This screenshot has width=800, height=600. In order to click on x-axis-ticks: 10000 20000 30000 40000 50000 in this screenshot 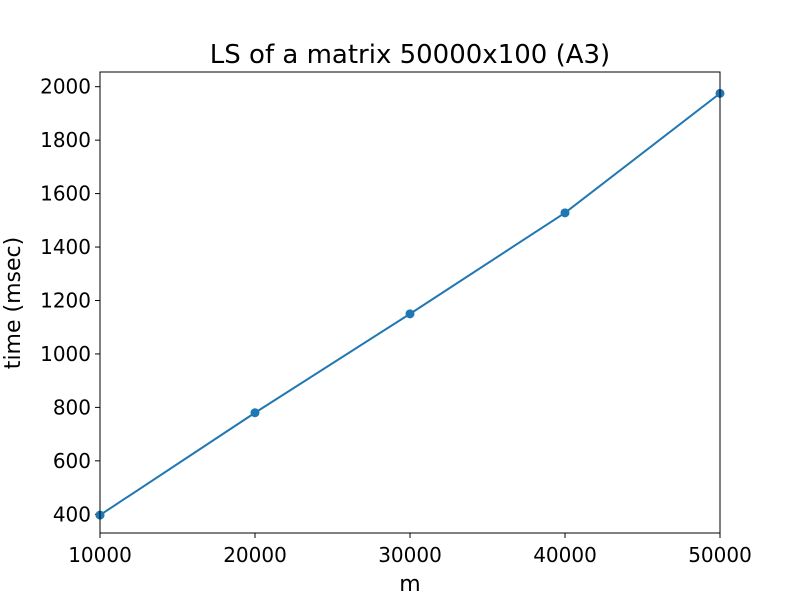, I will do `click(410, 550)`.